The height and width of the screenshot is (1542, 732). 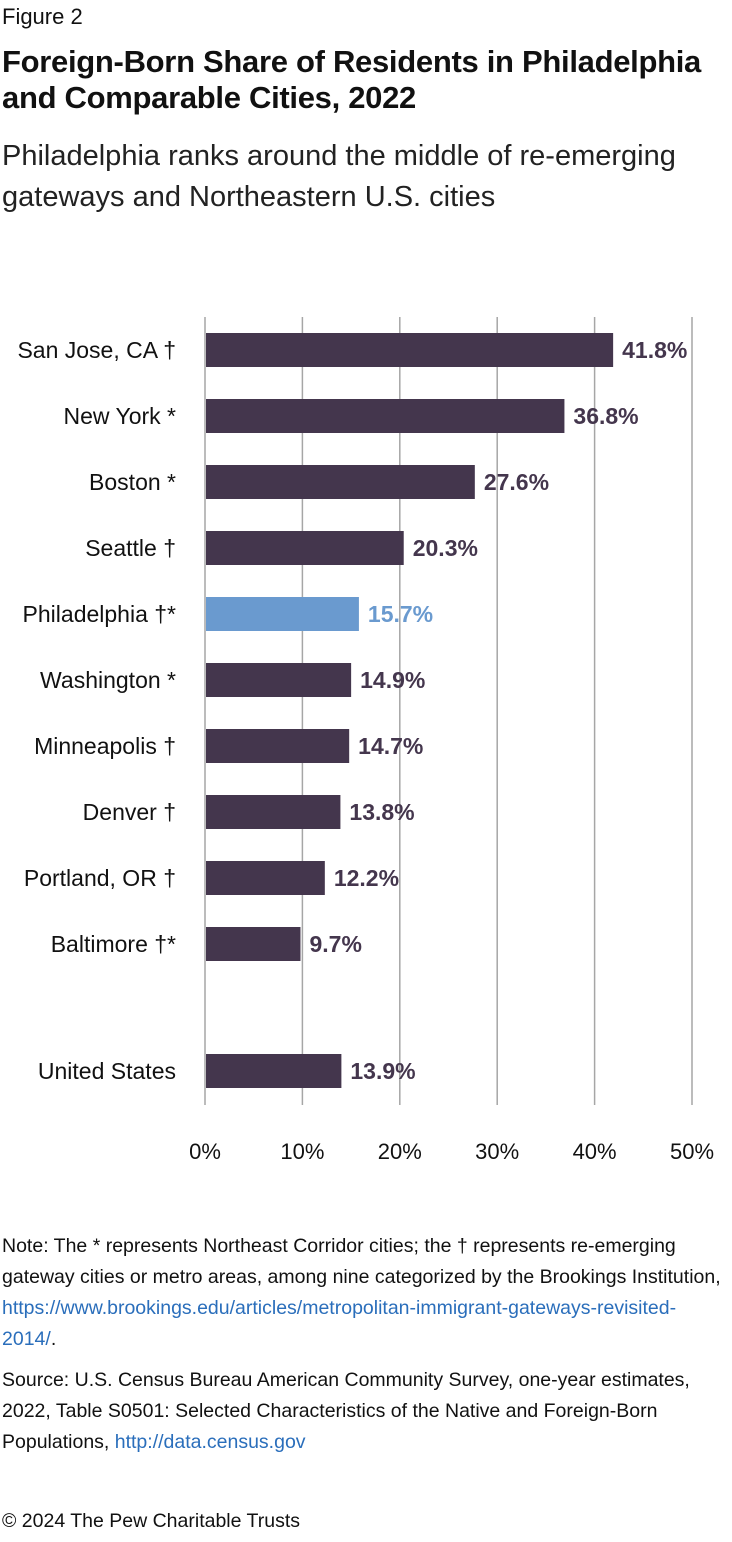 I want to click on copyright: © 2024 The Pew Charitable Trusts, so click(x=151, y=1521).